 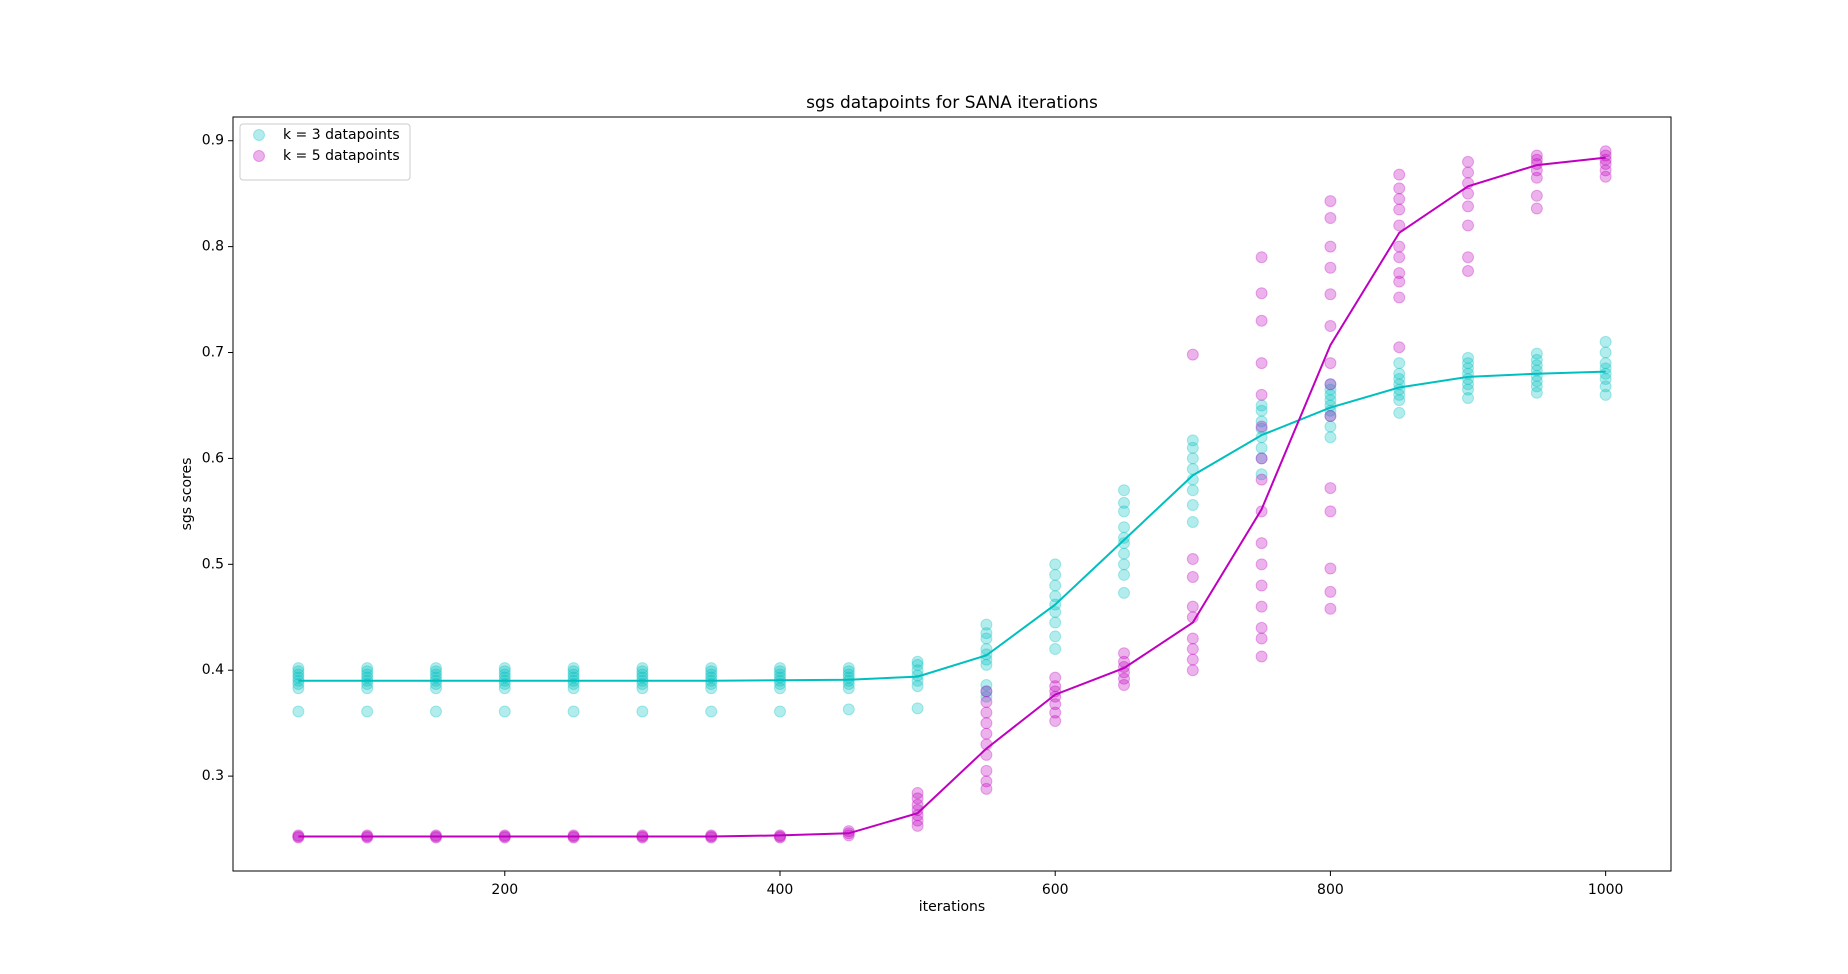 I want to click on x-axis-label: iterations, so click(x=952, y=907).